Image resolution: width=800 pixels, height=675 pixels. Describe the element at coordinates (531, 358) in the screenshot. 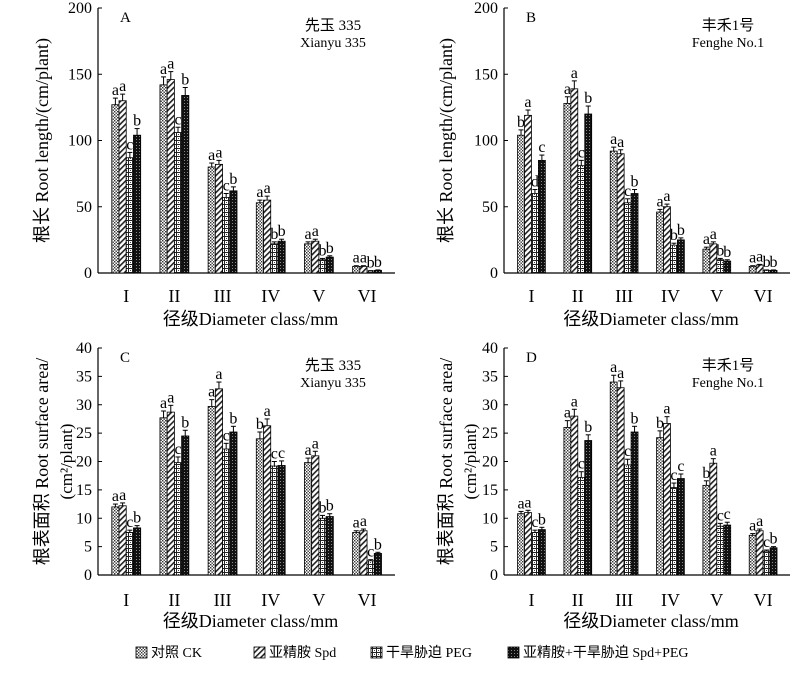

I see `panel-letter-d: D` at that location.